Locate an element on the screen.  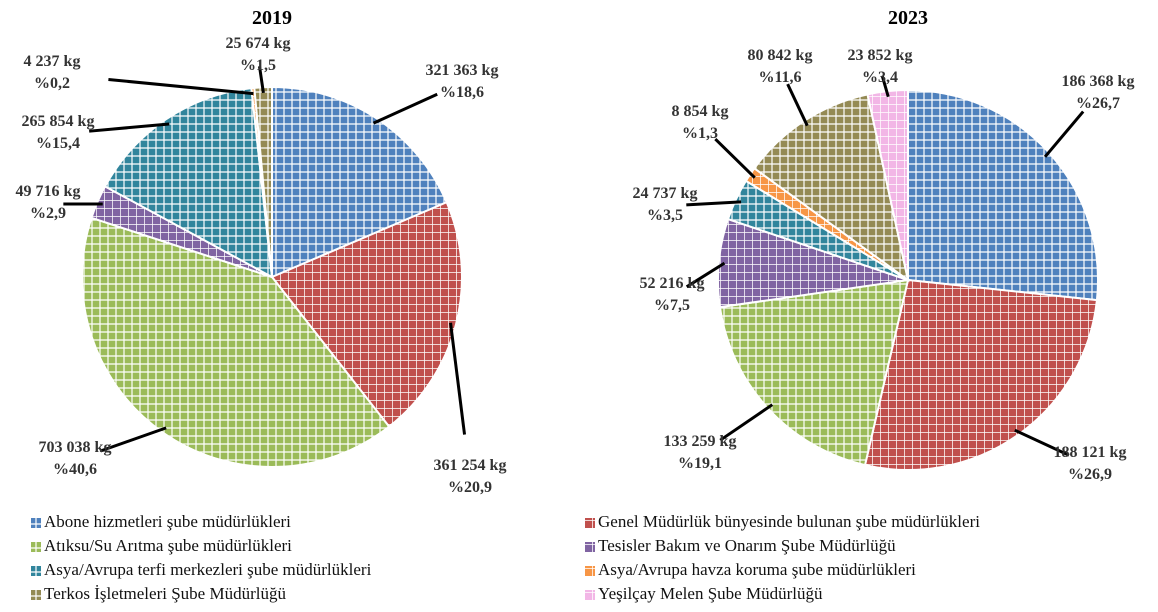
value-label: 361 254 kg is located at coordinates (470, 465).